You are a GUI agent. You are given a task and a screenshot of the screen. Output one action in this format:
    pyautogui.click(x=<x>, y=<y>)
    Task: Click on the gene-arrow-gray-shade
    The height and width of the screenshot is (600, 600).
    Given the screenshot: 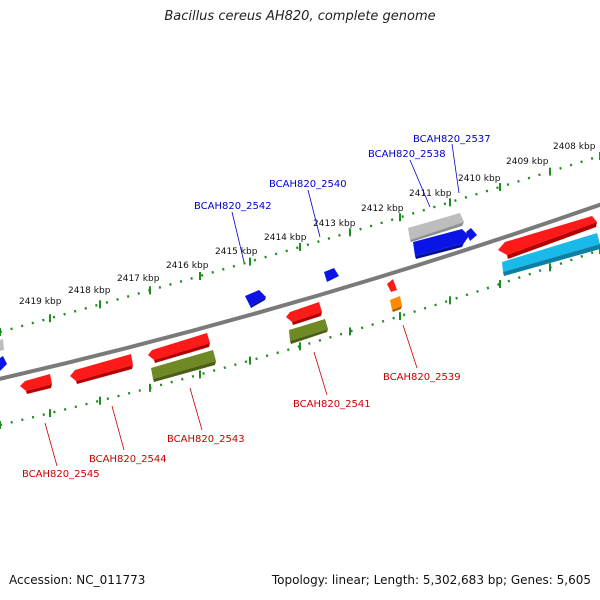 What is the action you would take?
    pyautogui.click(x=437, y=232)
    